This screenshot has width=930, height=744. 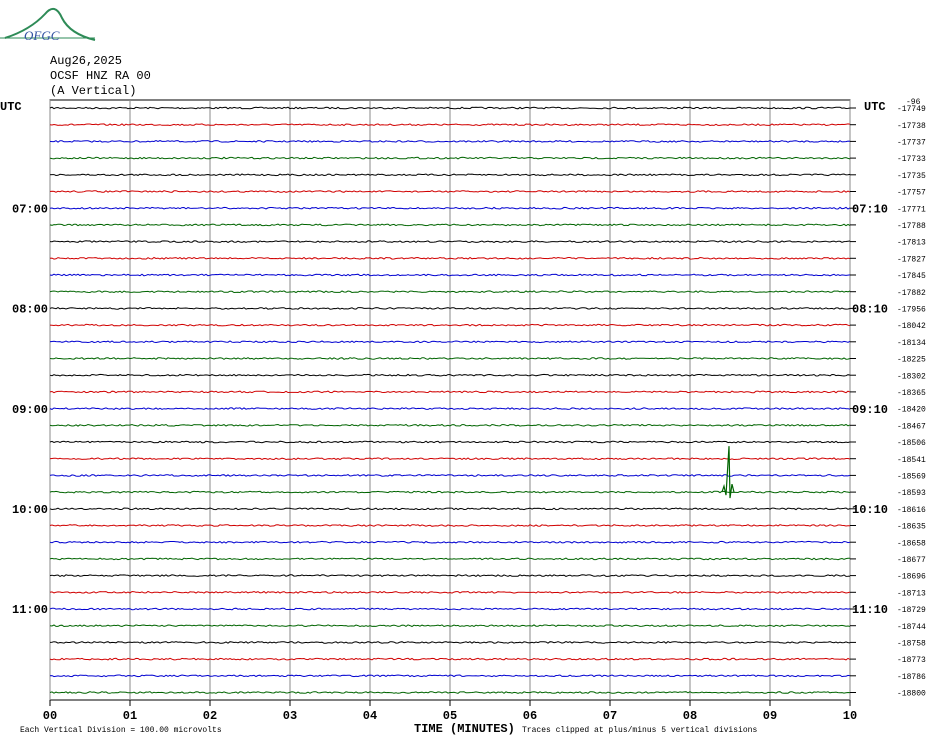 I want to click on left-time: 07:00, so click(x=30, y=209).